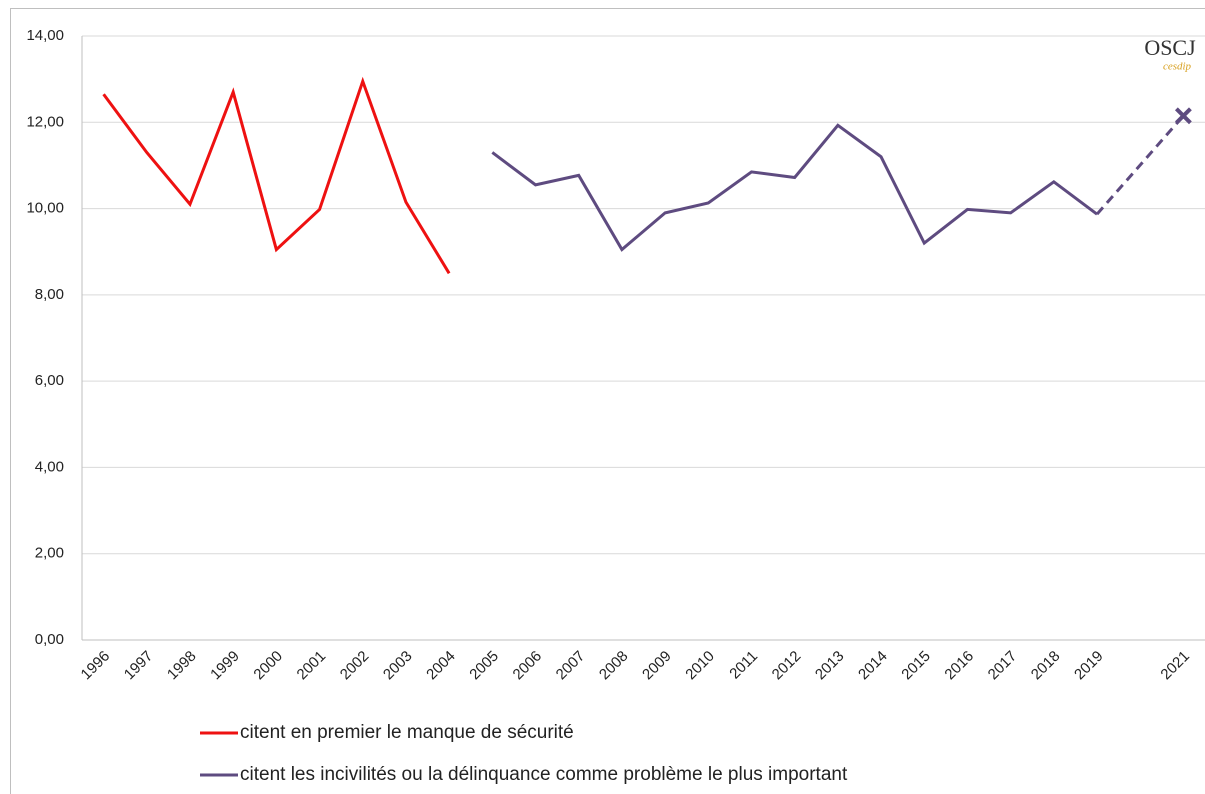 The height and width of the screenshot is (794, 1205). What do you see at coordinates (1175, 666) in the screenshot?
I see `x-tick-label: 2021` at bounding box center [1175, 666].